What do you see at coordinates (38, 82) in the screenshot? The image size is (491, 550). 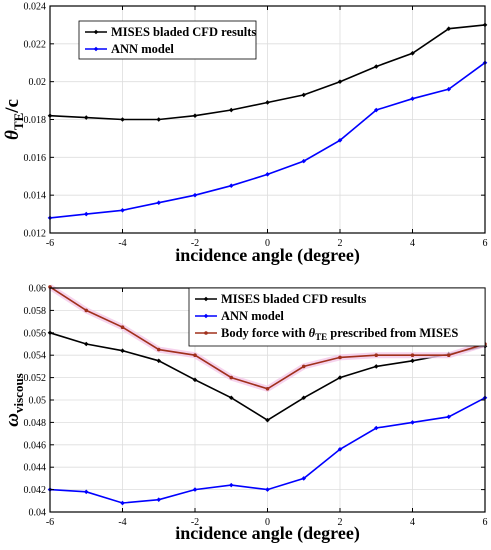 I see `y-tick-label: 0.02` at bounding box center [38, 82].